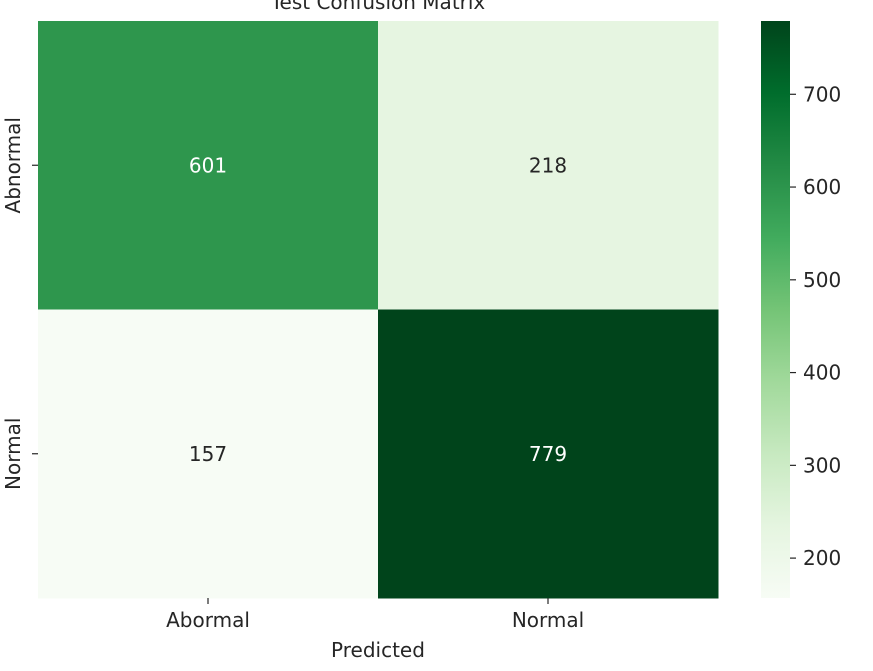 Image resolution: width=873 pixels, height=671 pixels. What do you see at coordinates (548, 454) in the screenshot?
I see `cell-value-label: 779` at bounding box center [548, 454].